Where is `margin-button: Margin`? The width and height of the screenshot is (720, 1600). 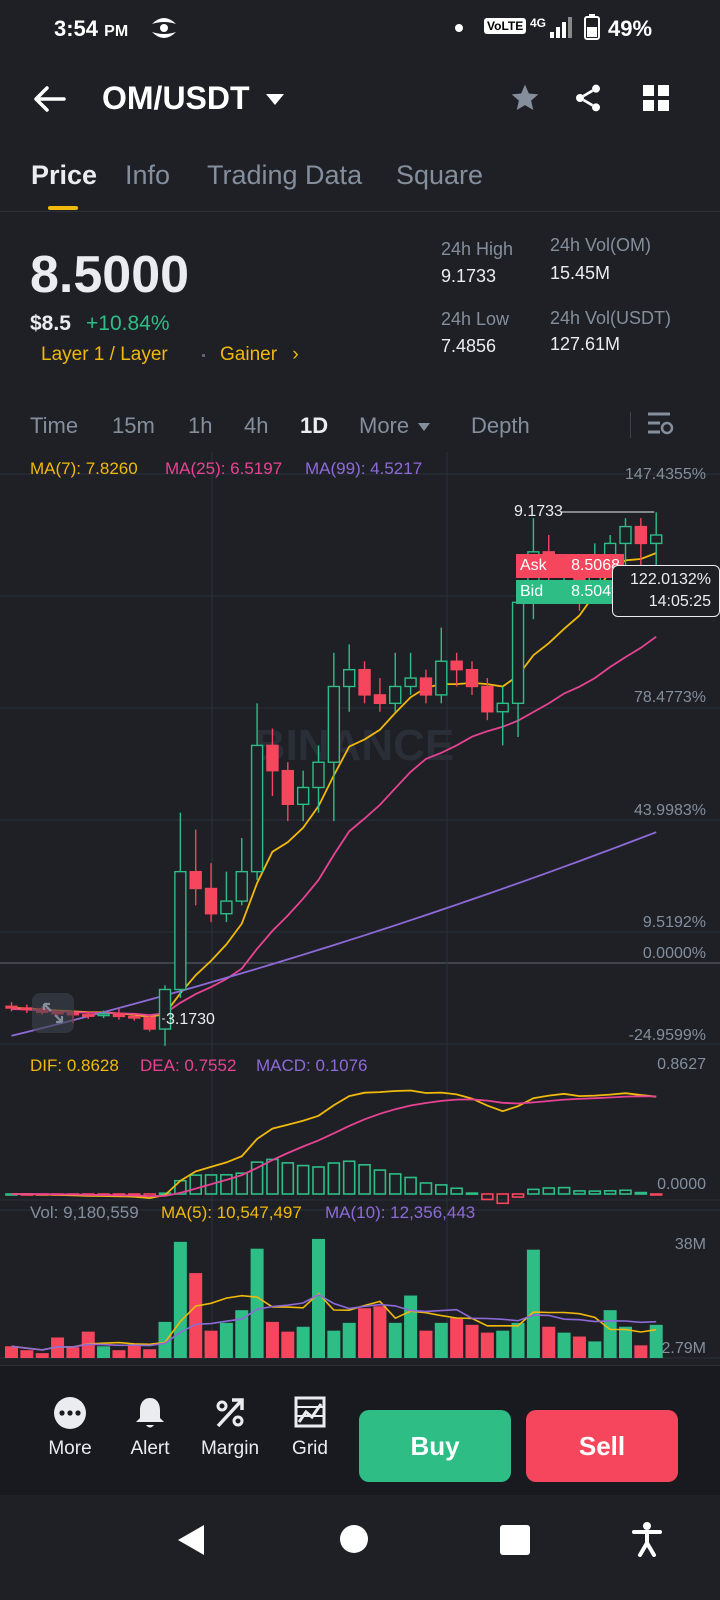 margin-button: Margin is located at coordinates (230, 1428).